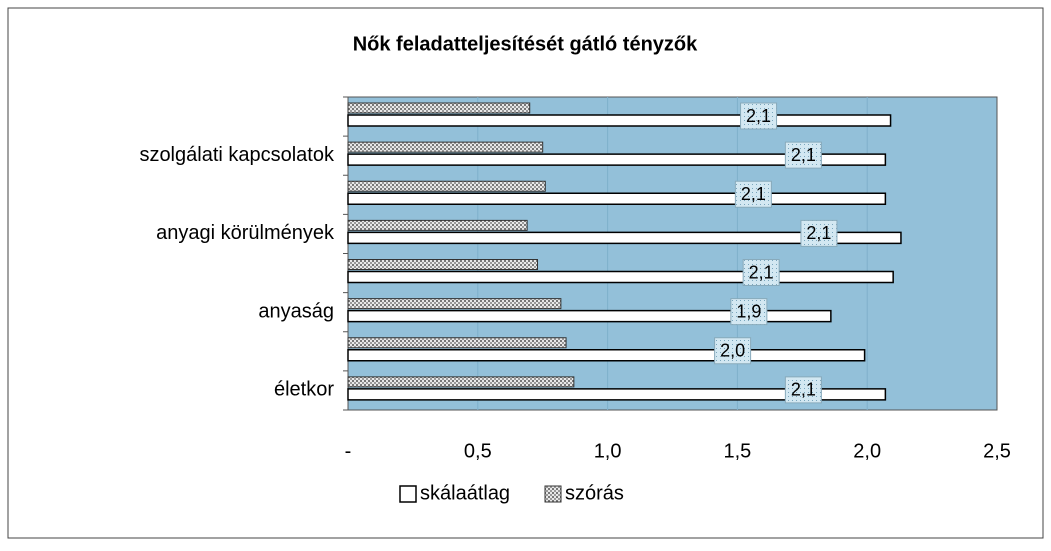 The height and width of the screenshot is (551, 1051). Describe the element at coordinates (525, 44) in the screenshot. I see `chart-title: Nők feladatteljesítését gátló tényzők` at that location.